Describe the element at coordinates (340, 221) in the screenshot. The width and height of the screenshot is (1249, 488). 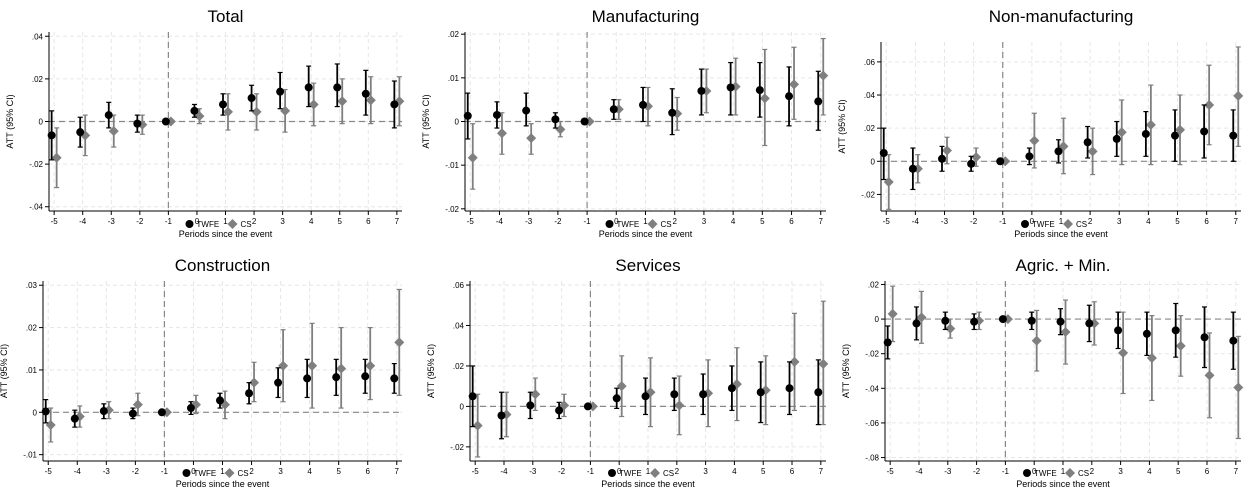
I see `x-tick-label: 5` at that location.